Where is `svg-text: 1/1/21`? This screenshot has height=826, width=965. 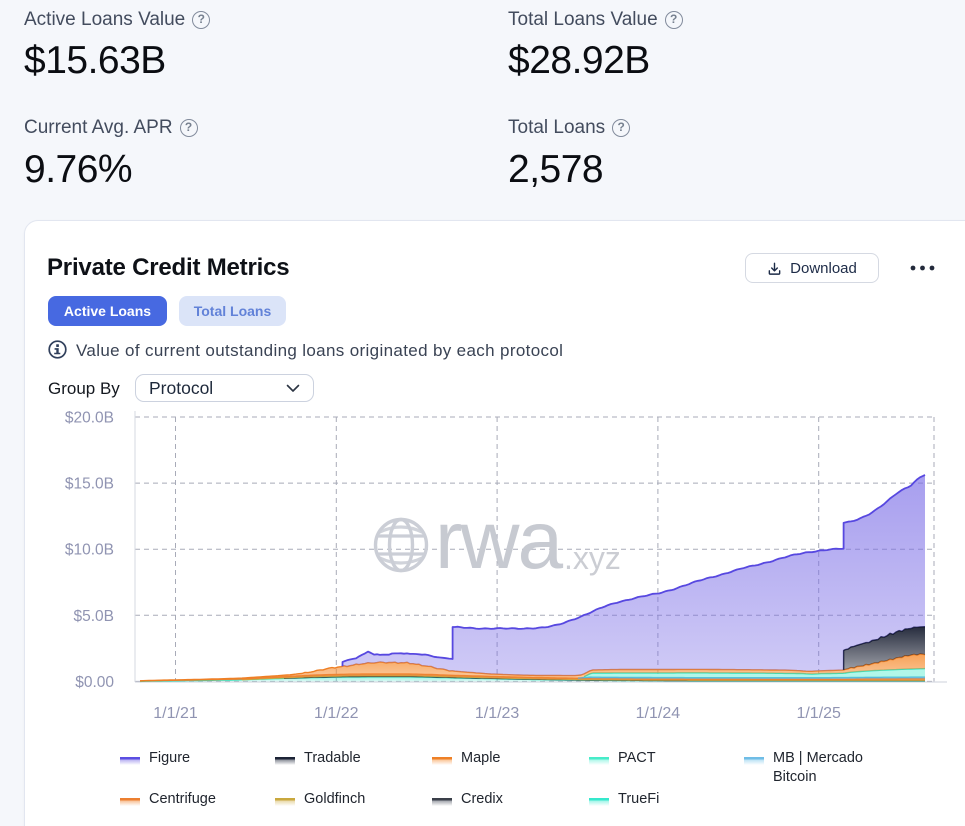
svg-text: 1/1/21 is located at coordinates (175, 713).